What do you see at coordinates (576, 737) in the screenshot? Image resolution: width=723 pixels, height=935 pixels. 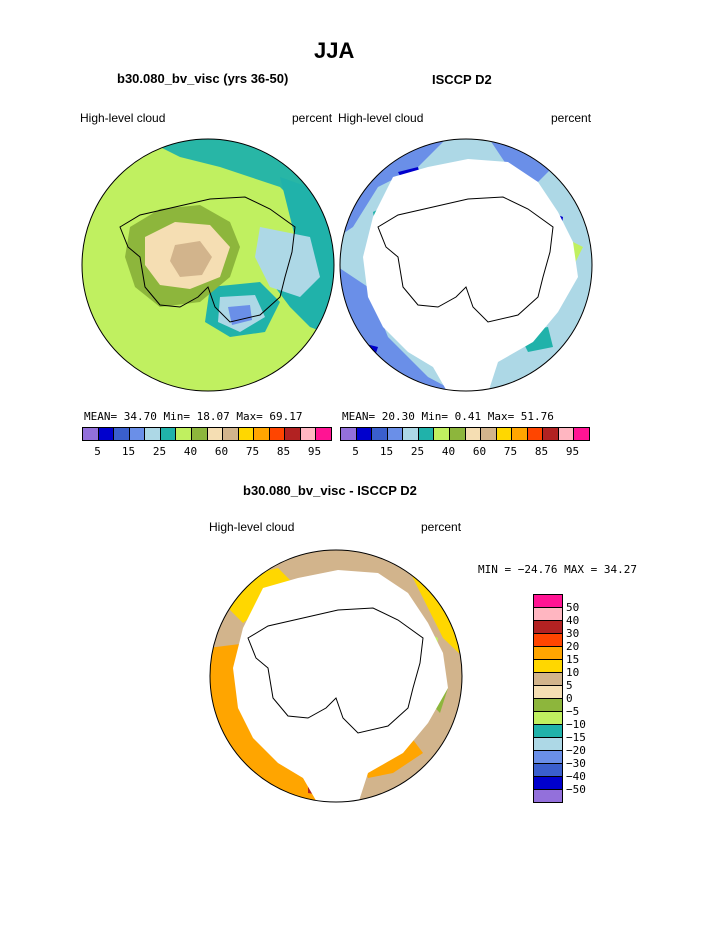 I see `colorbar-tick-label: −15` at bounding box center [576, 737].